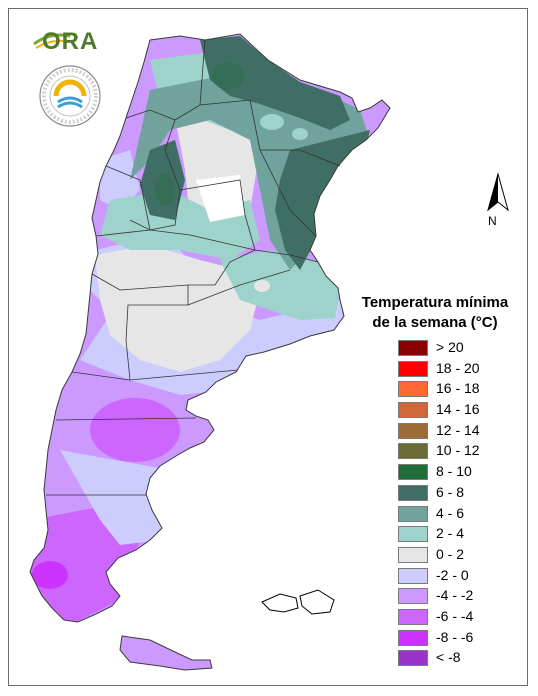 The width and height of the screenshot is (538, 696). What do you see at coordinates (298, 602) in the screenshot?
I see `malvinas-islands` at bounding box center [298, 602].